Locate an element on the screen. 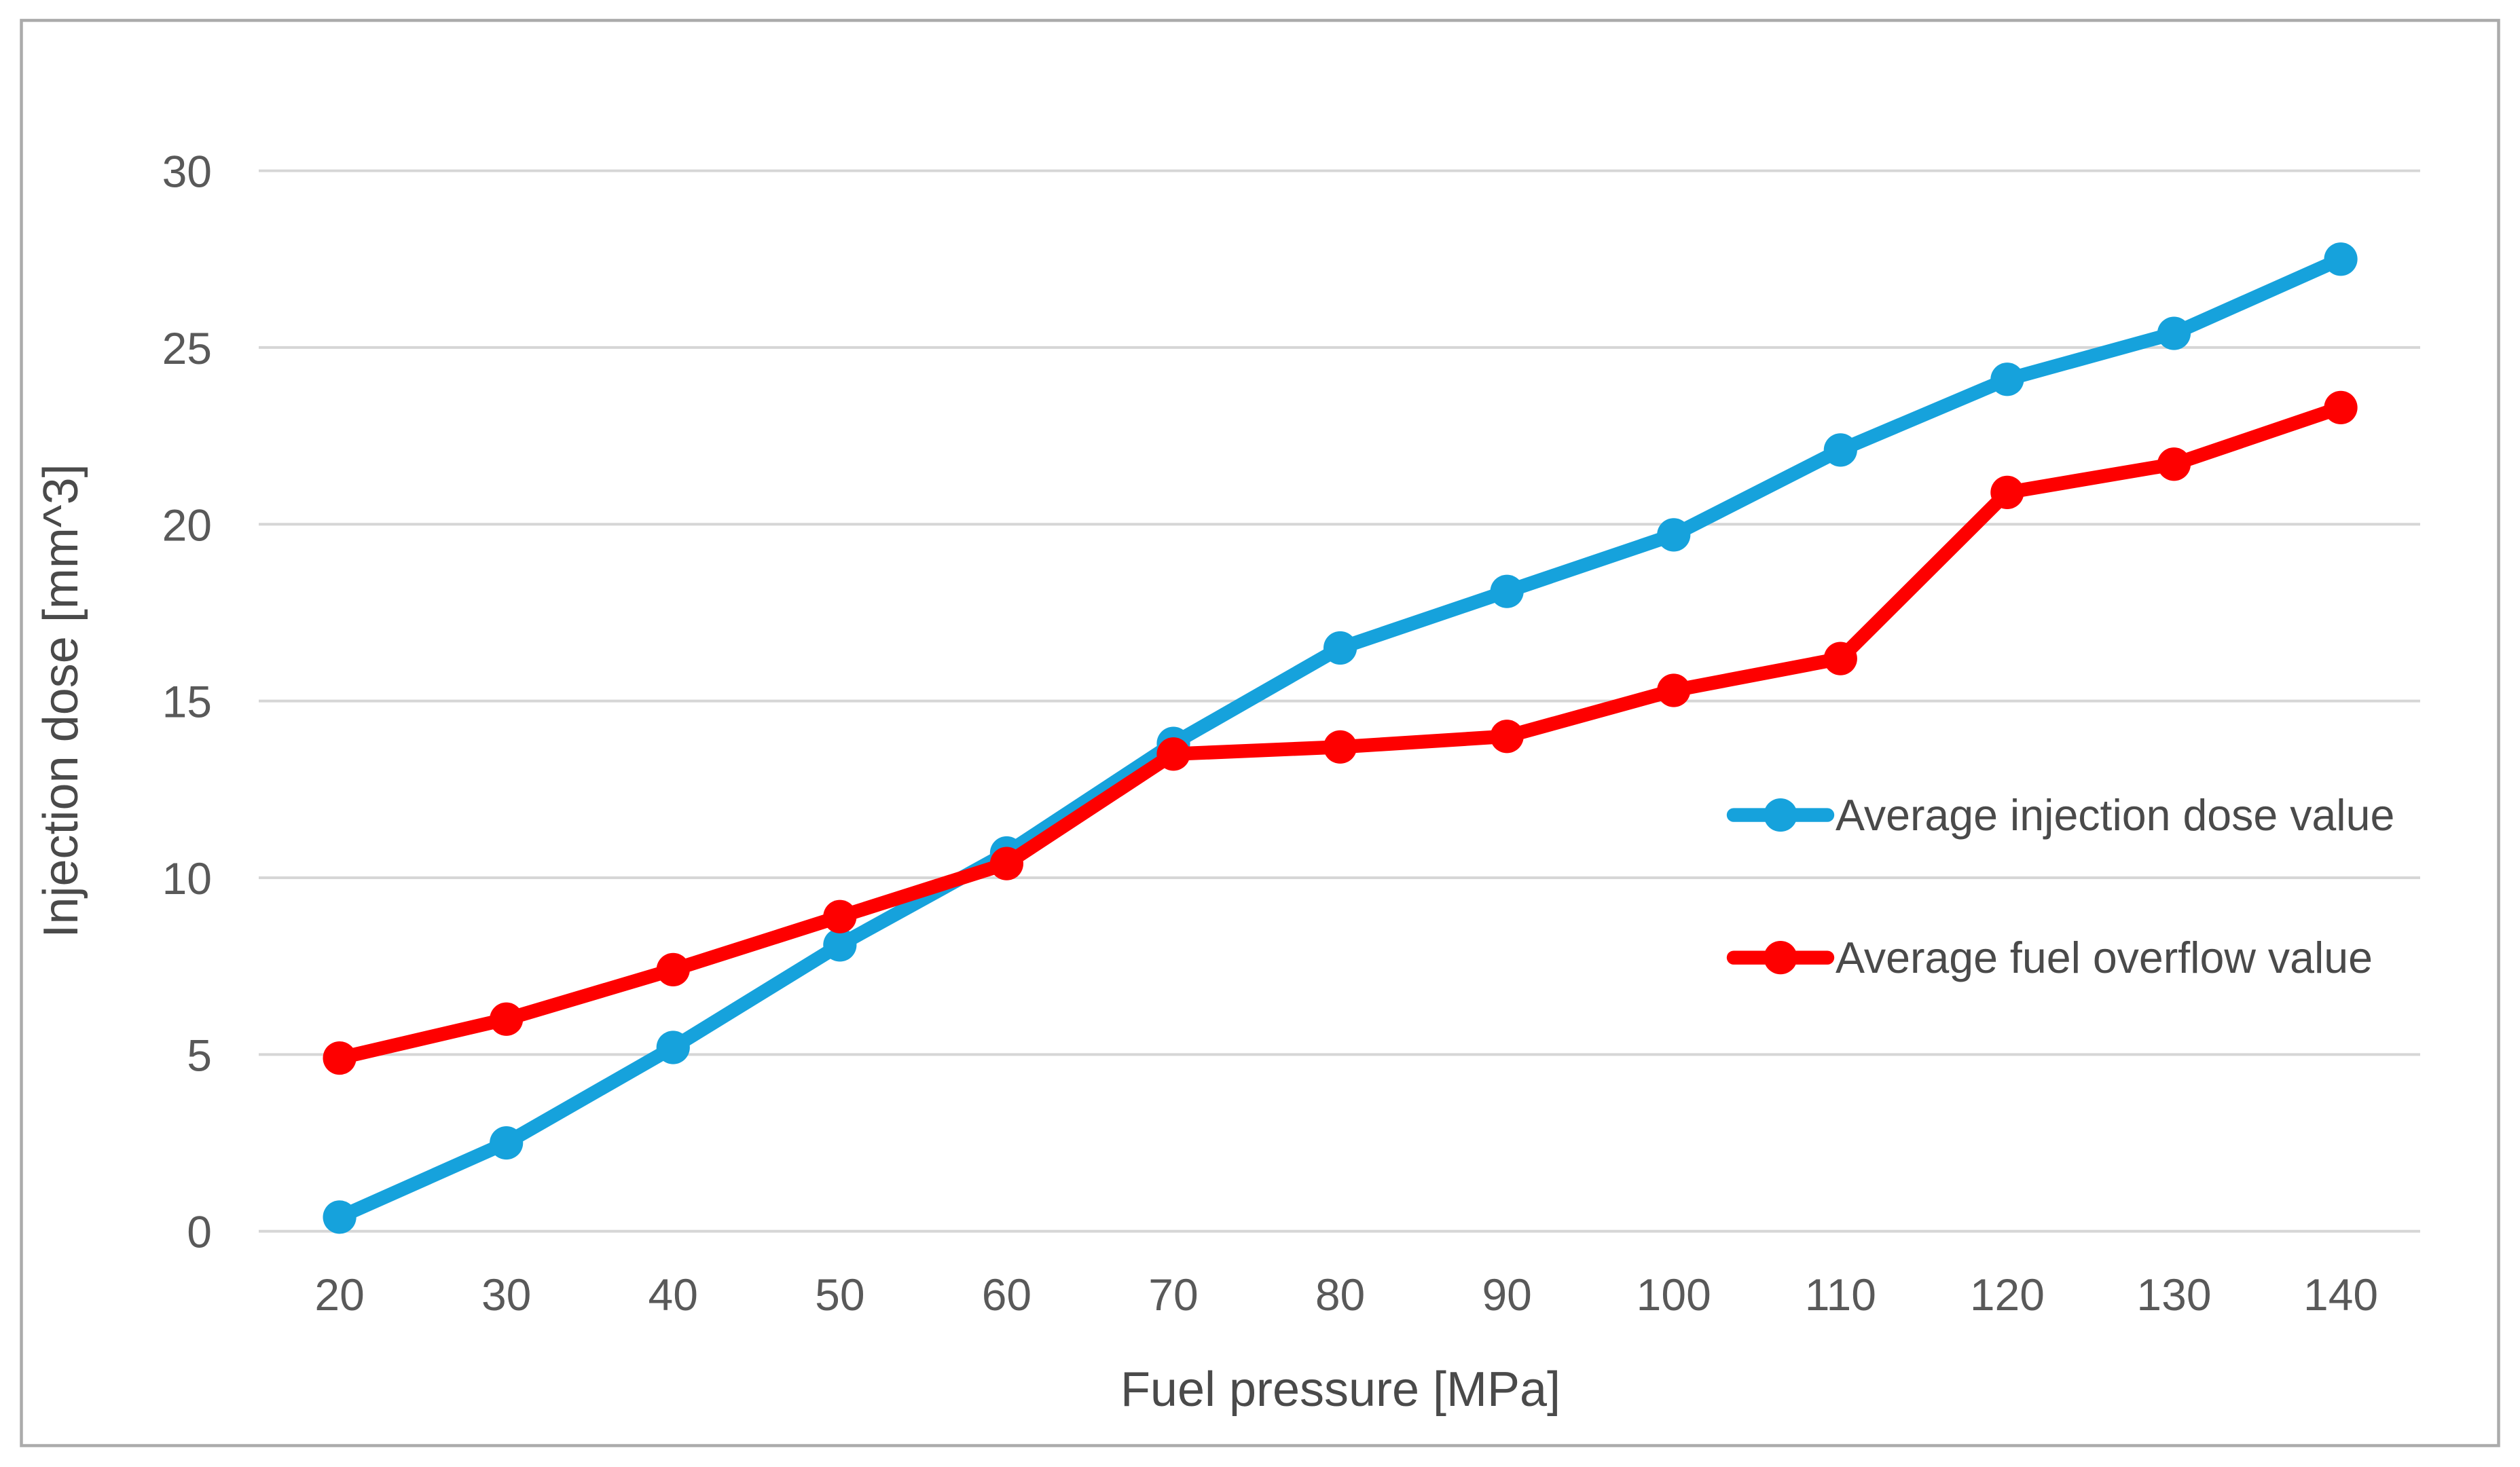 This screenshot has width=2520, height=1467. x-tick-label: 120 is located at coordinates (2007, 1294).